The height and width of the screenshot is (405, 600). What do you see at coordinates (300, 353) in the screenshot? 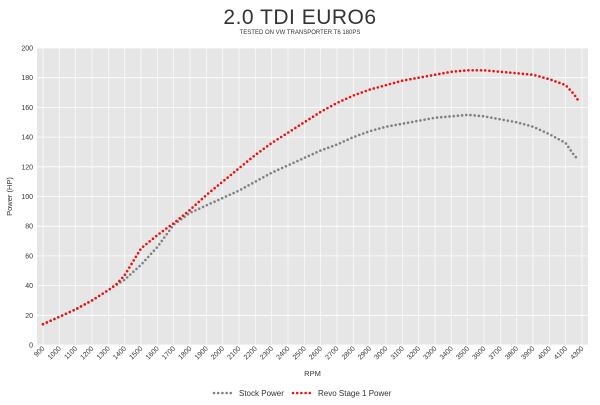
I see `x-tick-label: 2500` at bounding box center [300, 353].